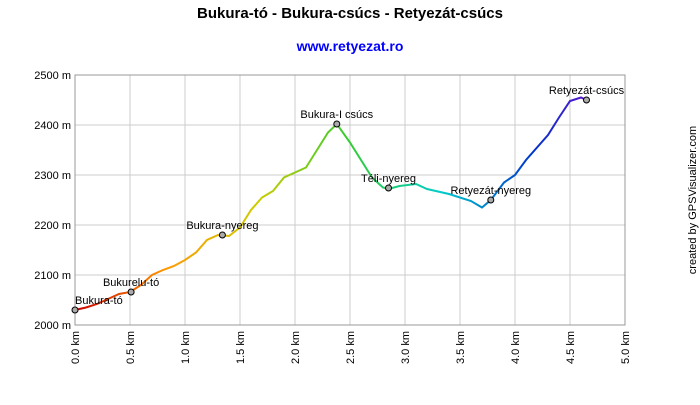 The image size is (700, 405). What do you see at coordinates (336, 115) in the screenshot?
I see `waypoint-label: Bukura-I csúcs` at bounding box center [336, 115].